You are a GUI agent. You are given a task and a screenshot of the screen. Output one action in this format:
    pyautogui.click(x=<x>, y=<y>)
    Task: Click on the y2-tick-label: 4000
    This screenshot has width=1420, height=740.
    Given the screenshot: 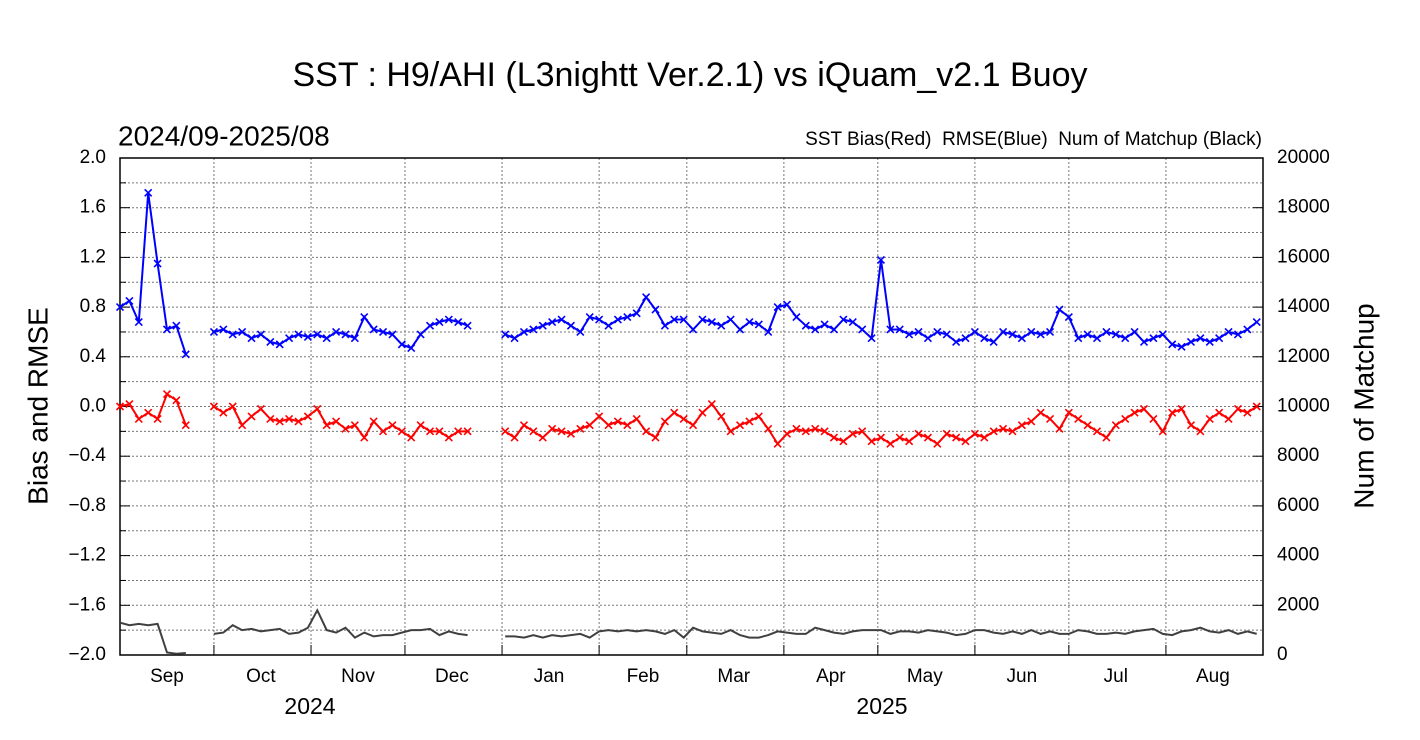 What is the action you would take?
    pyautogui.click(x=1298, y=555)
    